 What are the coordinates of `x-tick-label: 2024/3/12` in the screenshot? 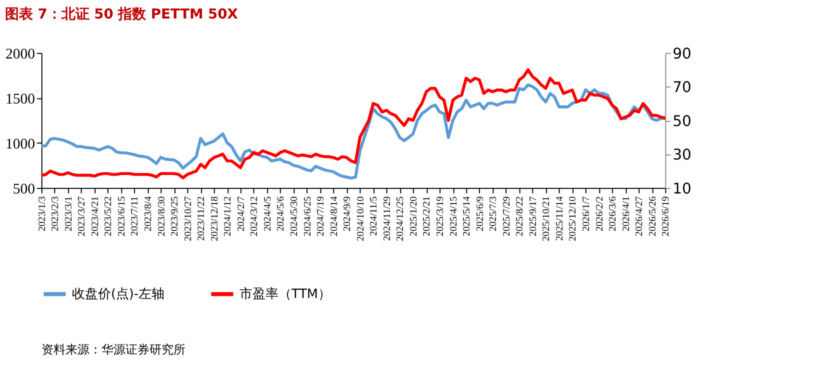 It's located at (254, 216).